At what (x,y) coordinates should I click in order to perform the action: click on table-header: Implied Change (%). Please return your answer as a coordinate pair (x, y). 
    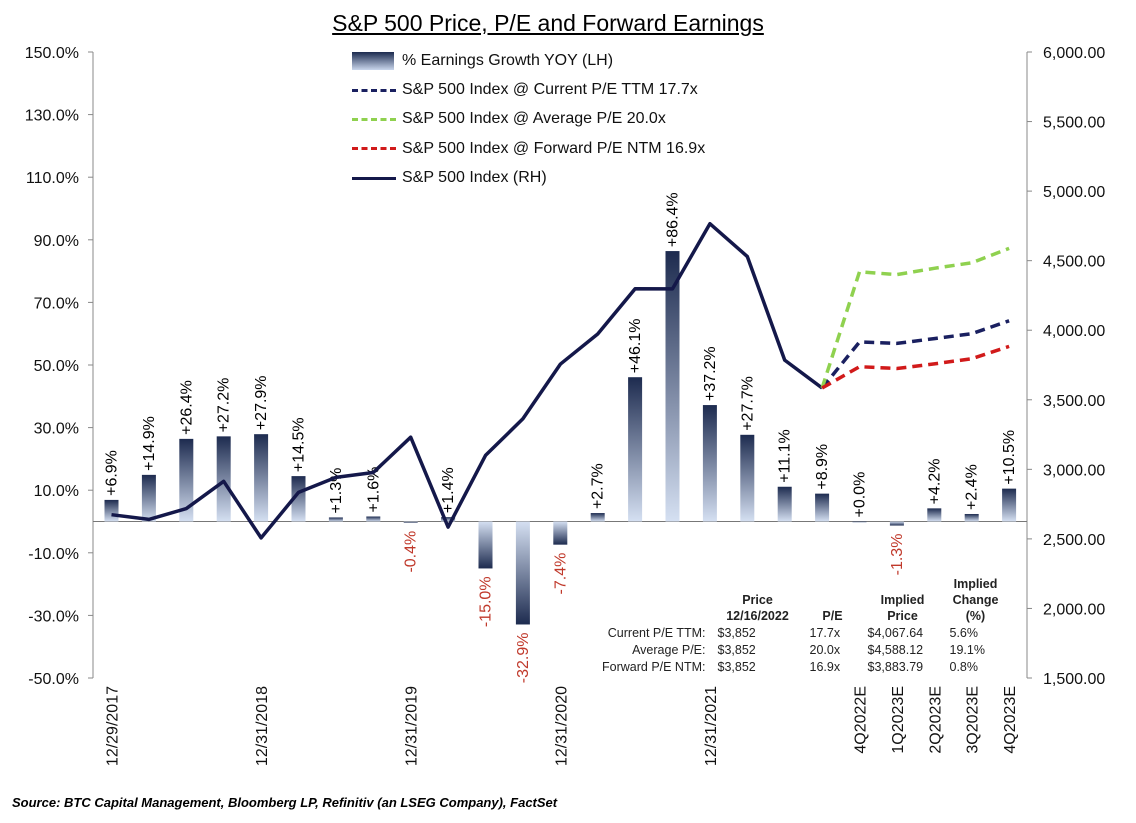
    Looking at the image, I should click on (975, 600).